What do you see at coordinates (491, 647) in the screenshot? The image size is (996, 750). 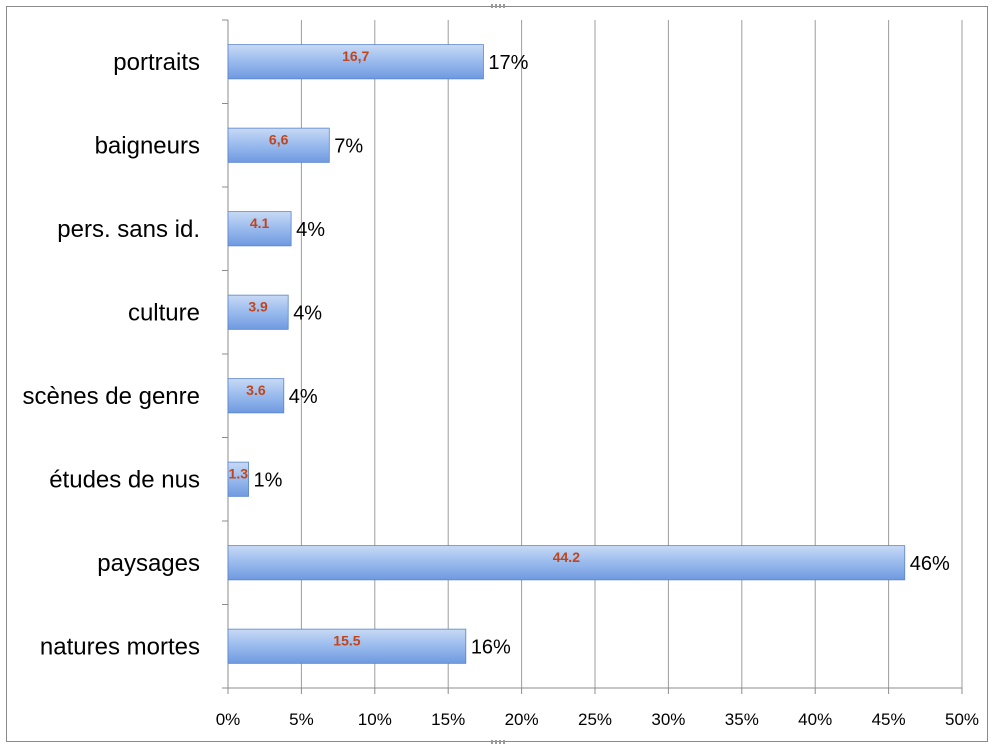 I see `value-label: 16%` at bounding box center [491, 647].